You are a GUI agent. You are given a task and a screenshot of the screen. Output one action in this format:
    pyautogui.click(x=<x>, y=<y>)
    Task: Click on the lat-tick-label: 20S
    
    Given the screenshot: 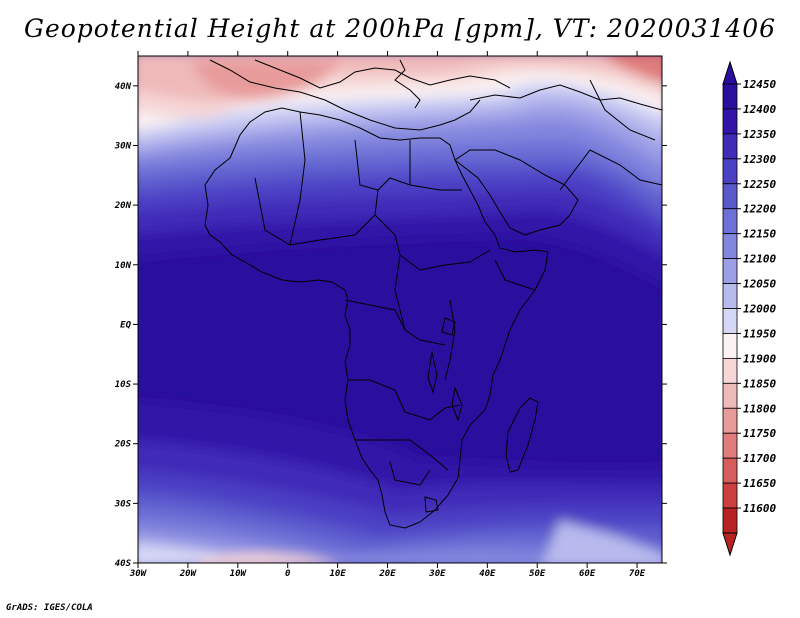 What is the action you would take?
    pyautogui.click(x=123, y=445)
    